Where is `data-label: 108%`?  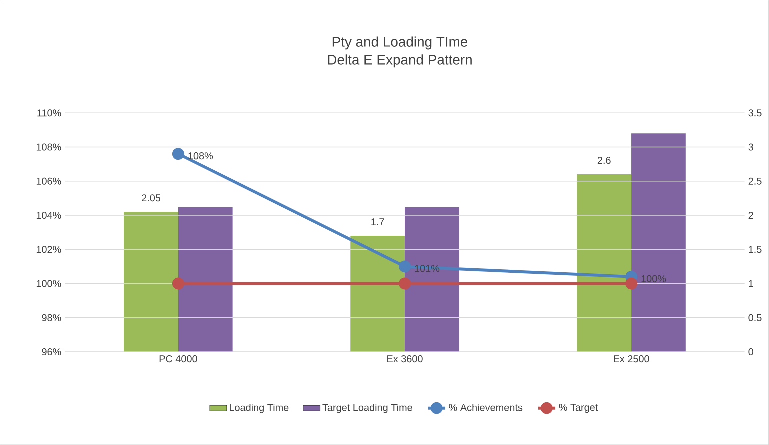
data-label: 108% is located at coordinates (201, 156).